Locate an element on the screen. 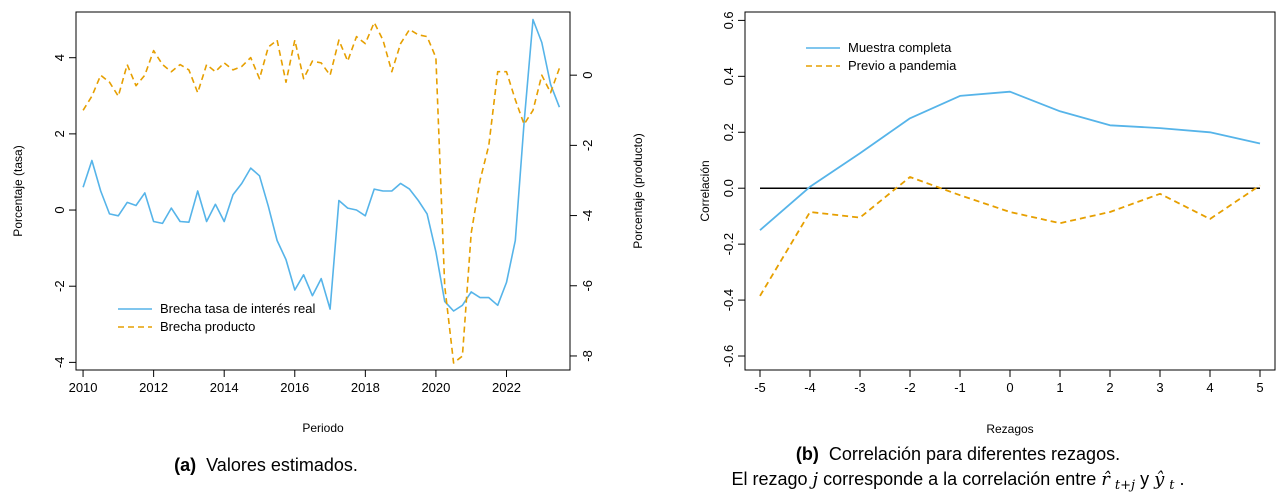 This screenshot has height=497, width=1280. panel-b-x-axis: -5 -4 -3 -2 -1 0 1 2 3 4 5 is located at coordinates (1009, 382).